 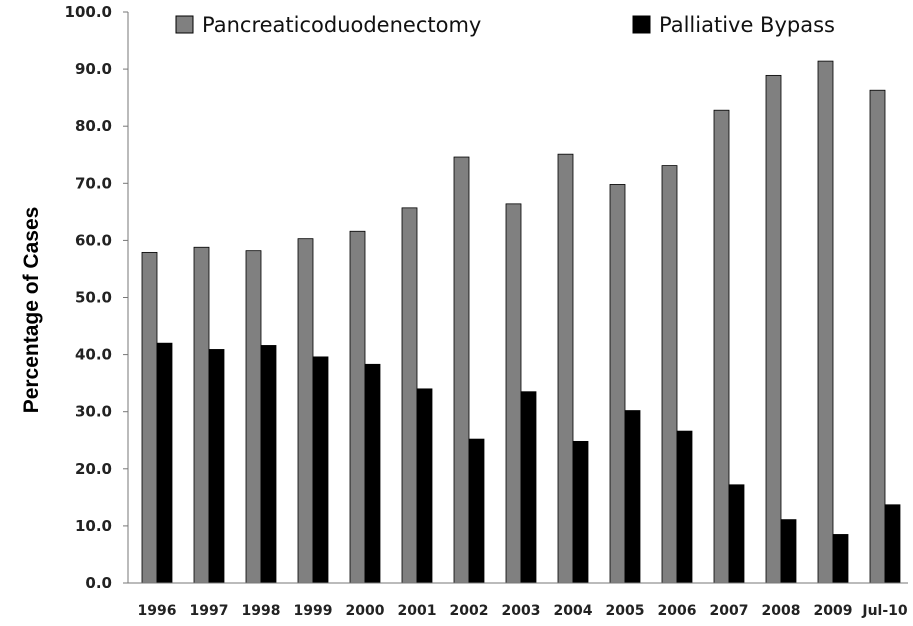 What do you see at coordinates (157, 611) in the screenshot?
I see `x-tick-label: 1996` at bounding box center [157, 611].